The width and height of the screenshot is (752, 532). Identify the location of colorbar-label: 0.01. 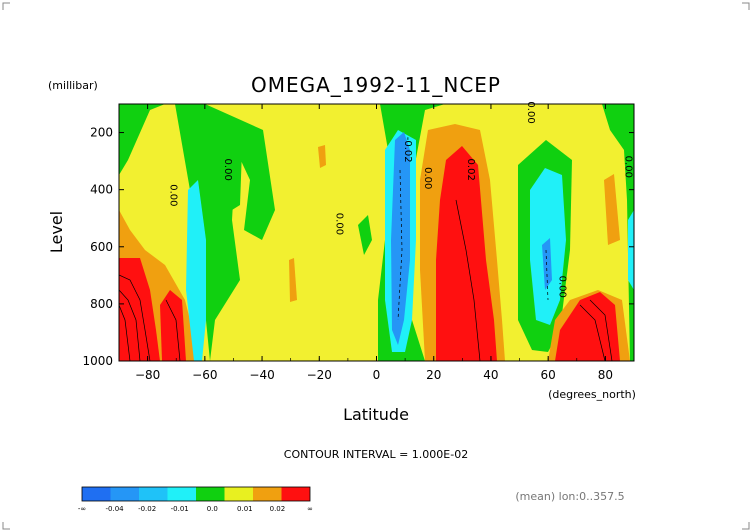
(245, 509).